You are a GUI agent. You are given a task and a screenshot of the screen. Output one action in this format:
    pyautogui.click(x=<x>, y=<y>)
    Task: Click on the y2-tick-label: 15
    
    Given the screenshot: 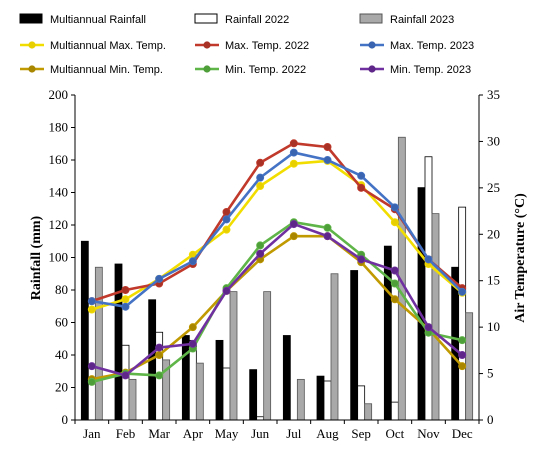 What is the action you would take?
    pyautogui.click(x=493, y=280)
    